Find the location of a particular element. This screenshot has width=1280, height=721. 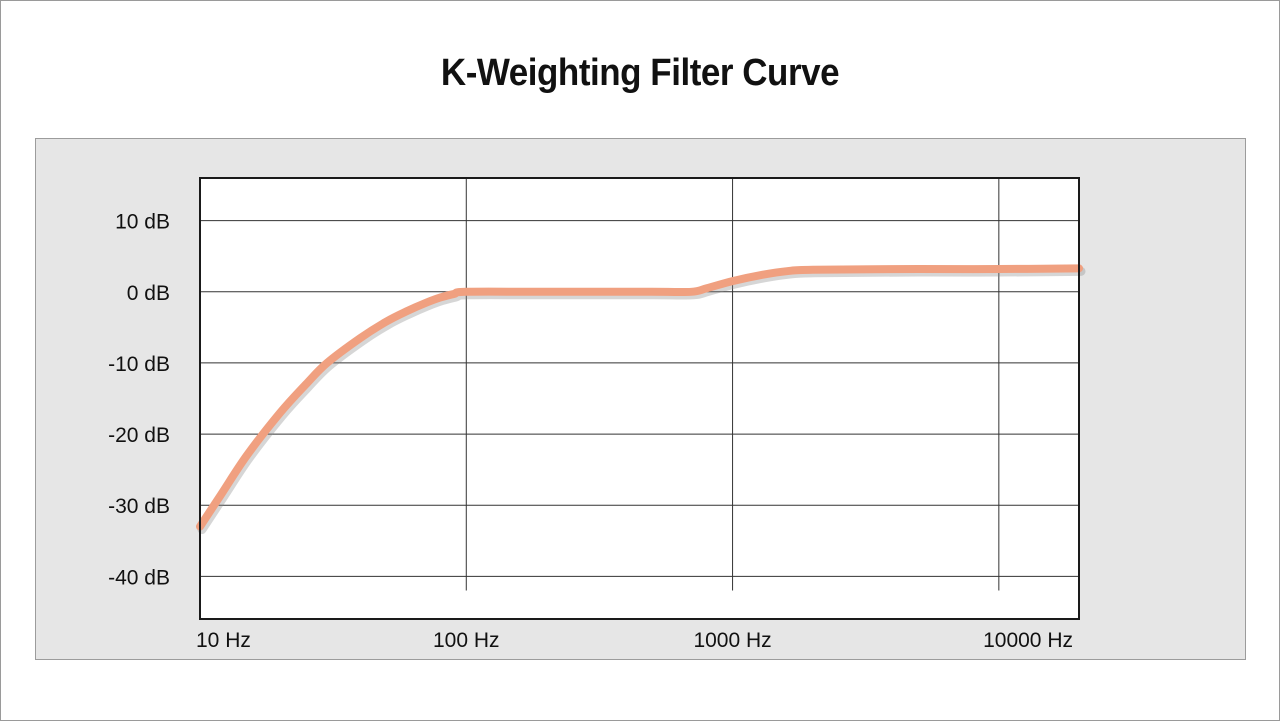

y-tick-label: -10 dB is located at coordinates (139, 364).